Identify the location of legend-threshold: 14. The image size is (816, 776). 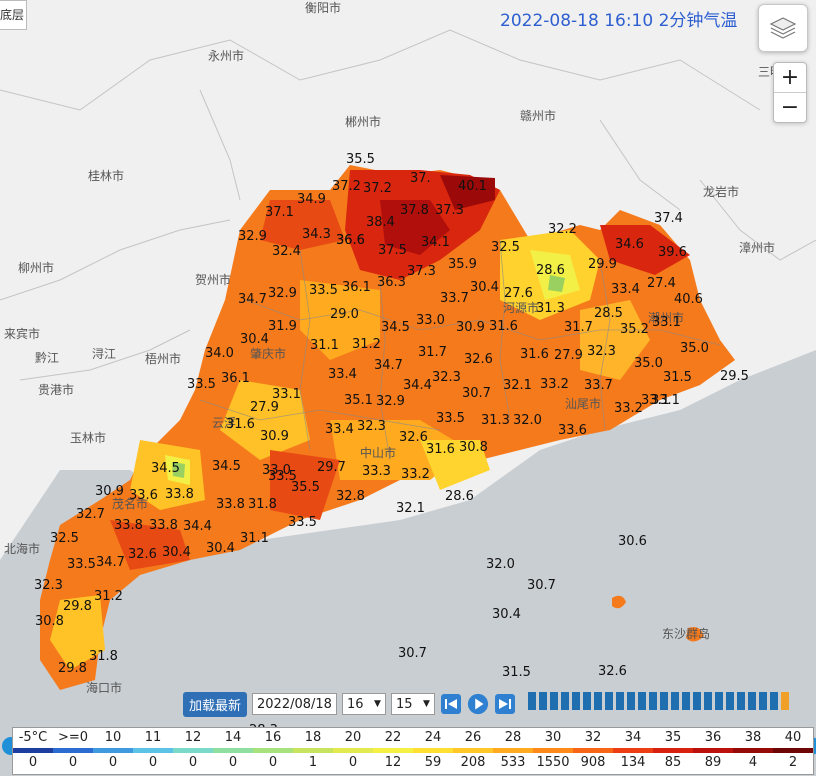
(233, 737).